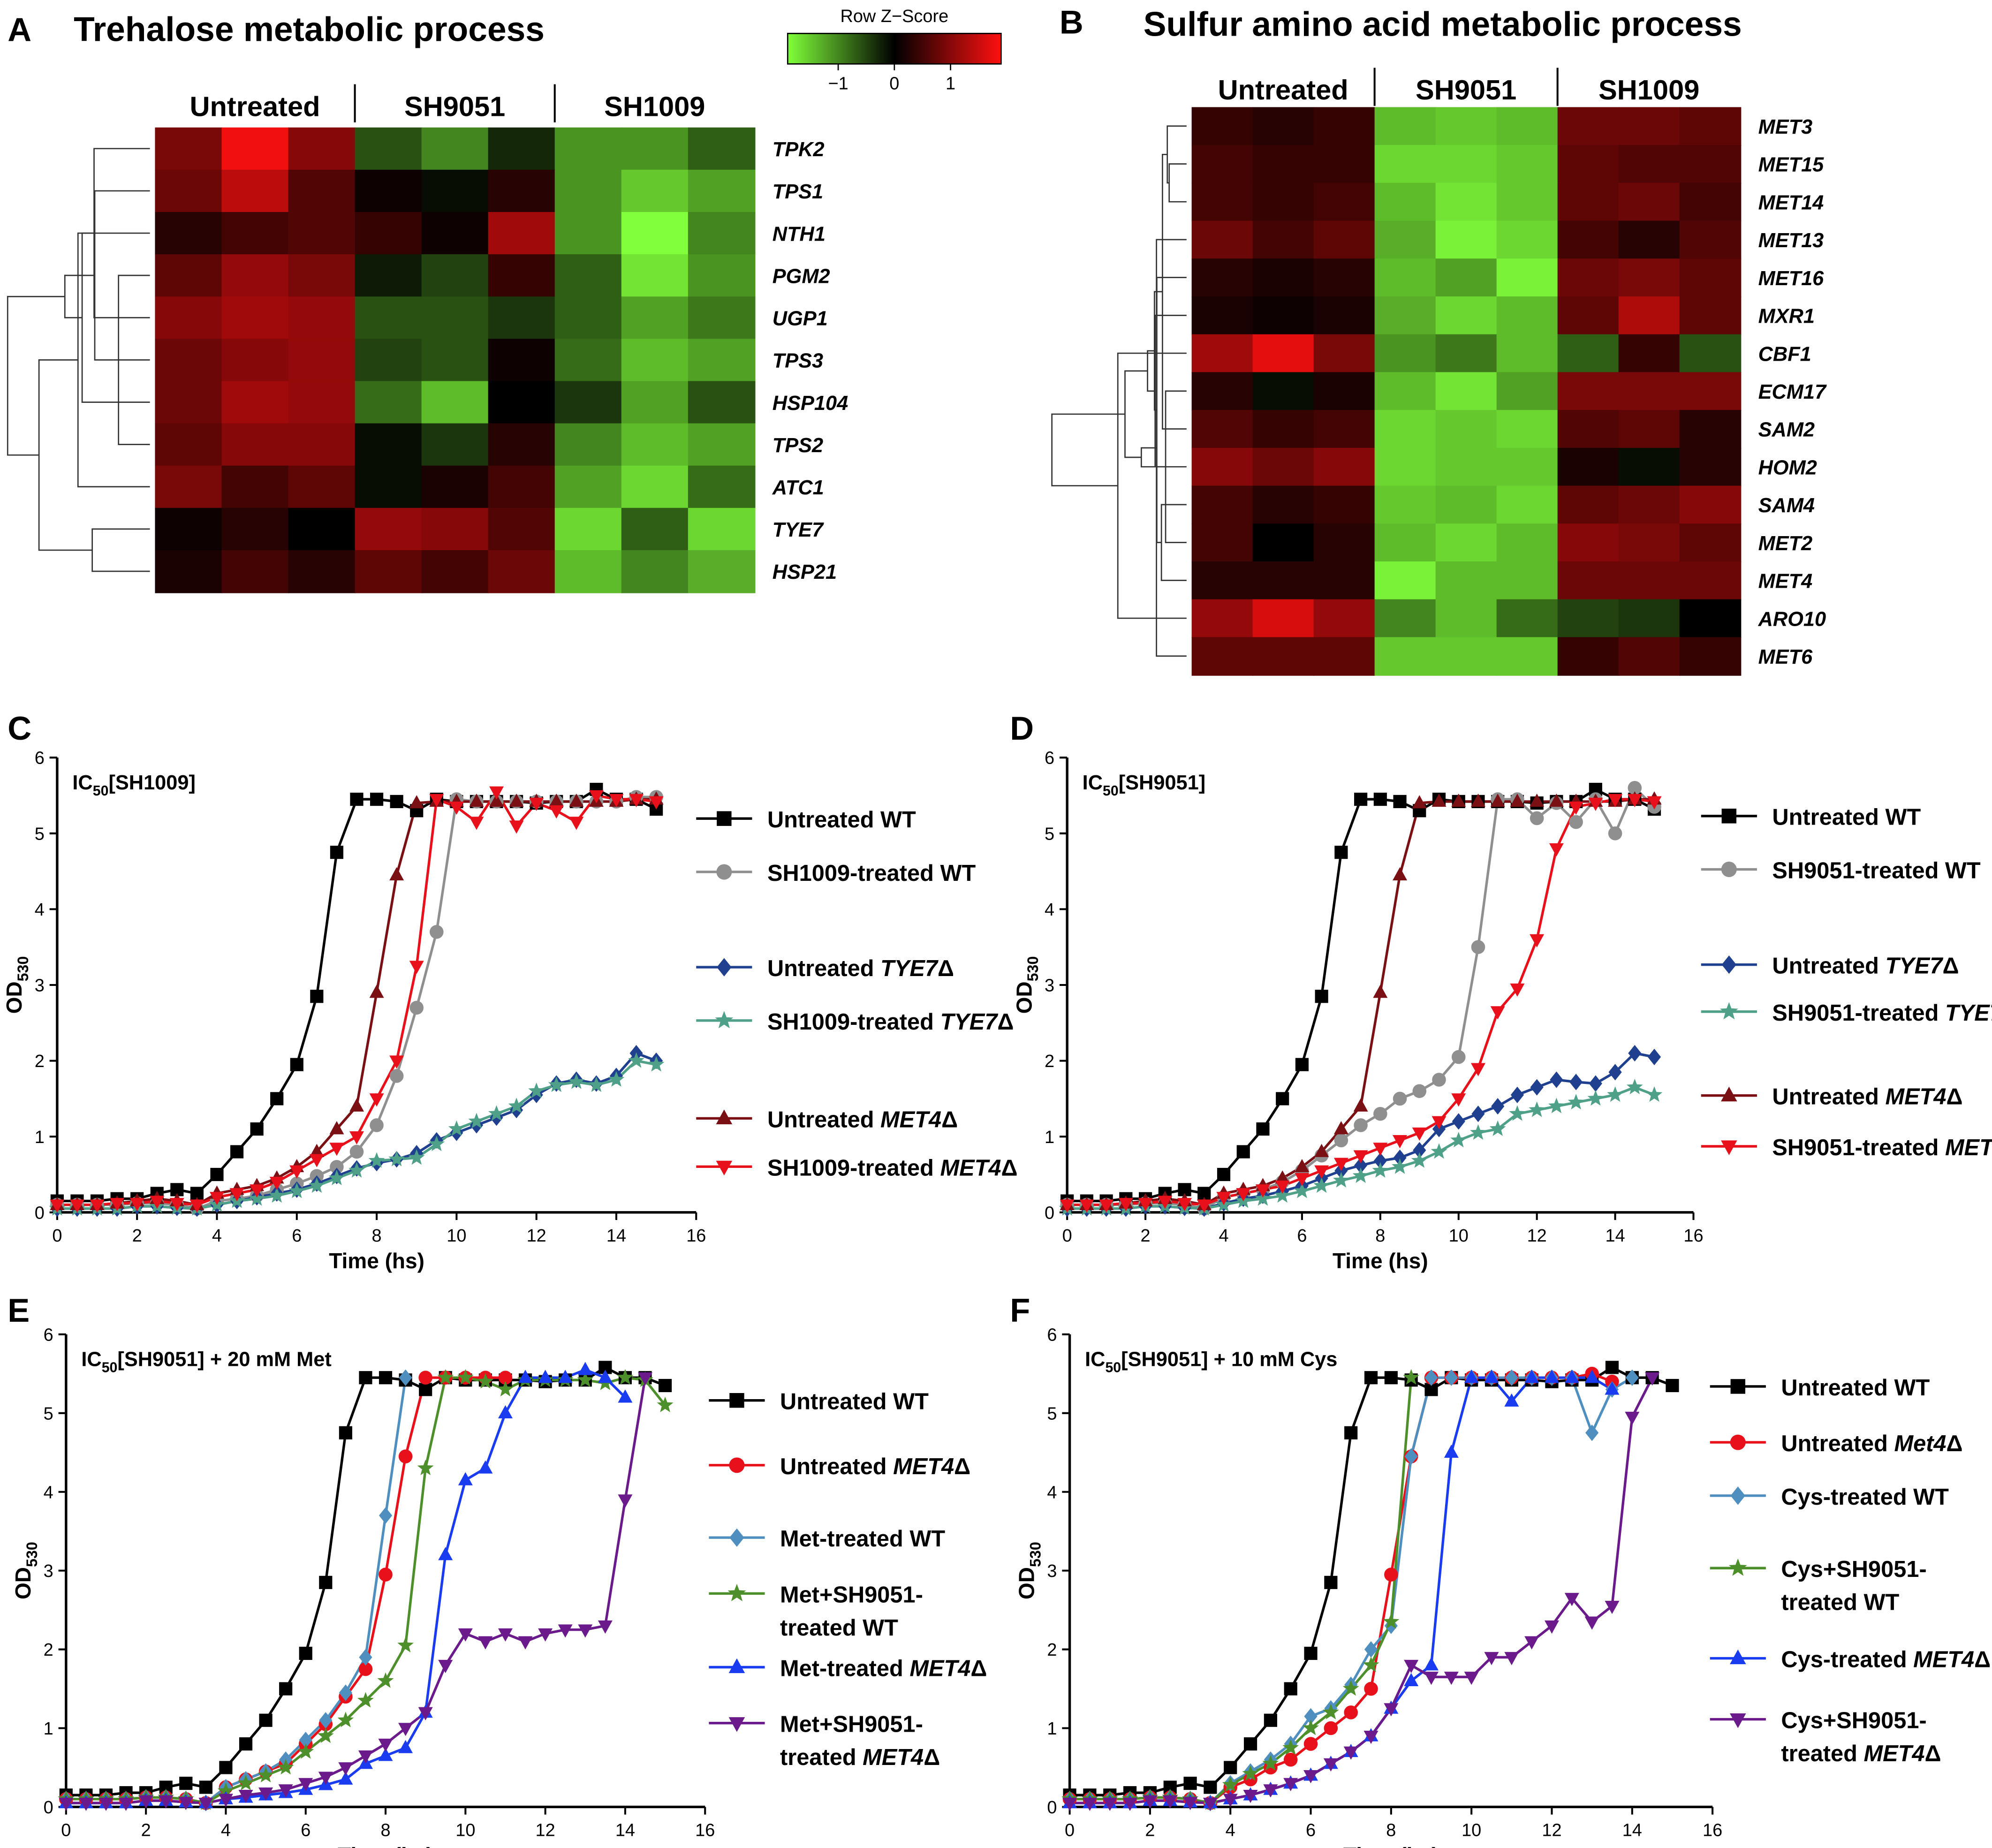 The height and width of the screenshot is (1848, 1992). What do you see at coordinates (1380, 1261) in the screenshot?
I see `x-axis-label: Time (hs)` at bounding box center [1380, 1261].